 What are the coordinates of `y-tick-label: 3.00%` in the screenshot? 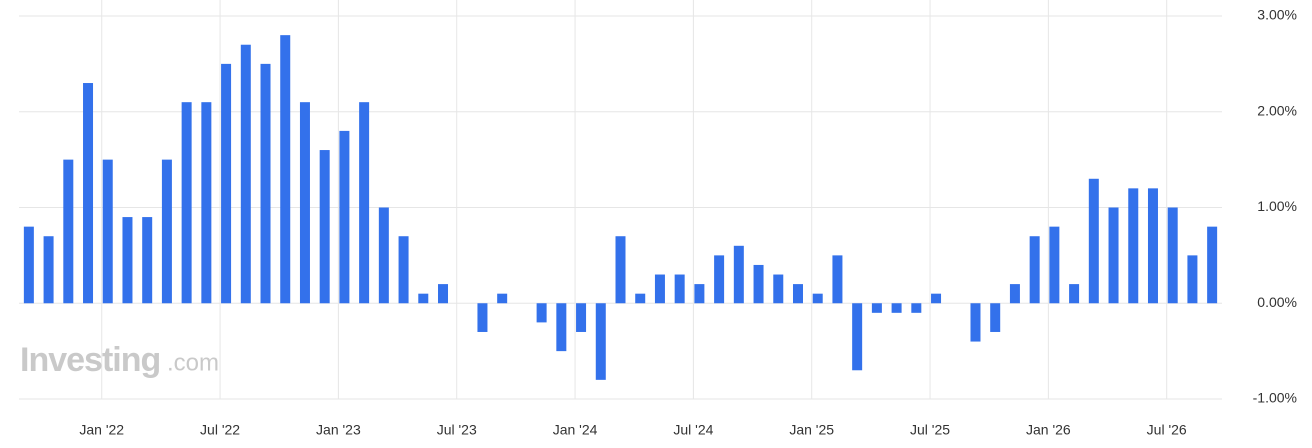 It's located at (1277, 15).